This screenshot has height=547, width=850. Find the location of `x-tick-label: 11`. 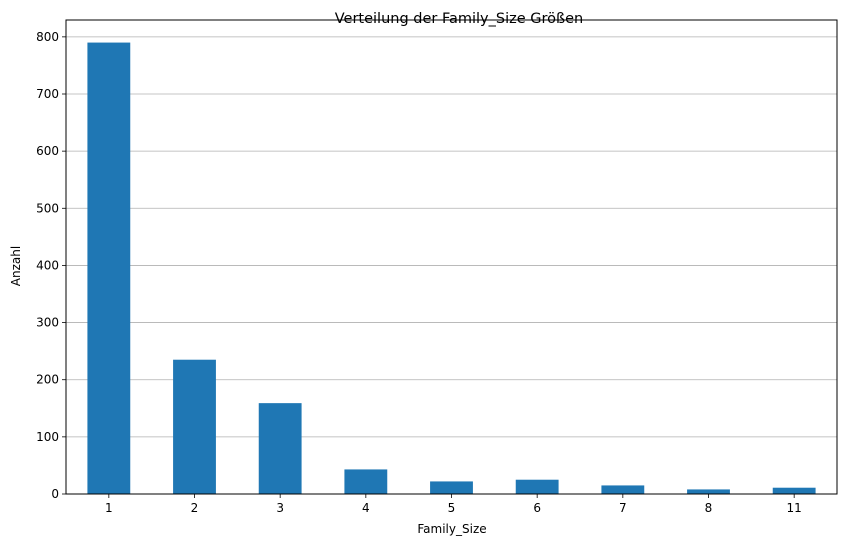

x-tick-label: 11 is located at coordinates (794, 508).